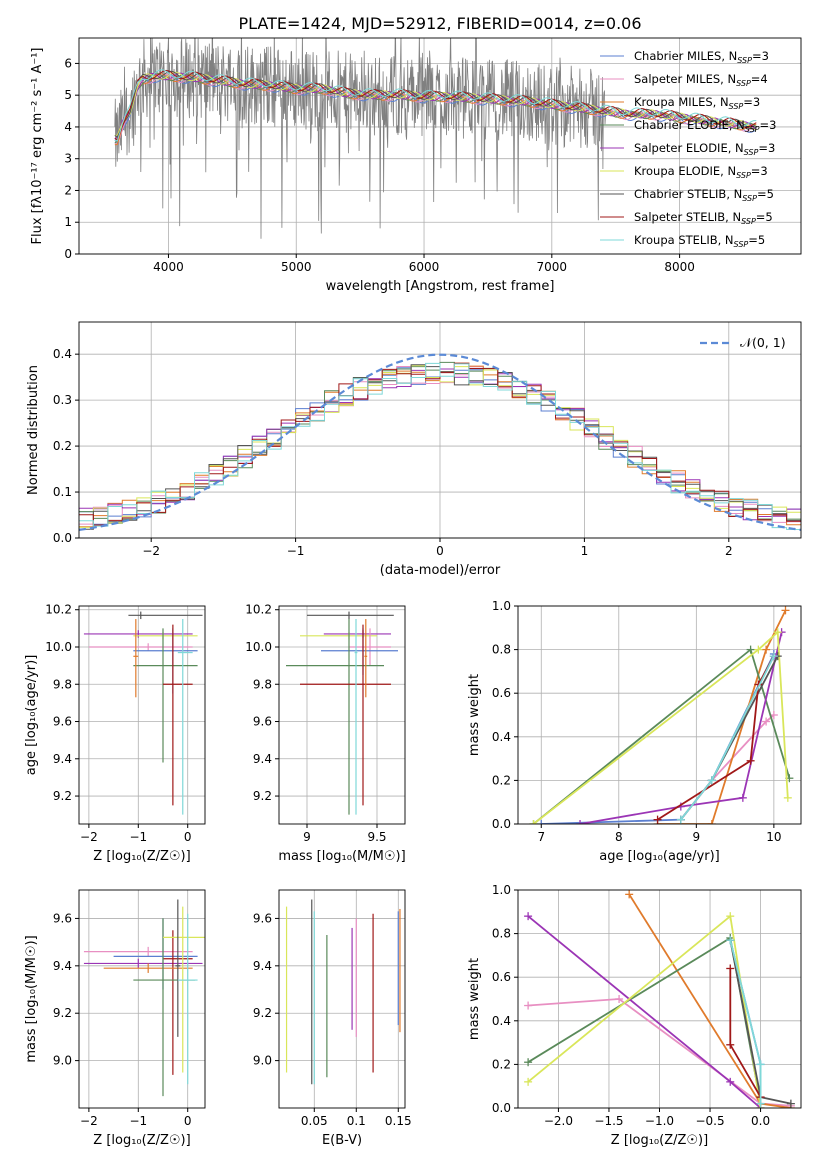 This screenshot has height=1170, width=819. I want to click on model-spectrum-line, so click(435, 105).